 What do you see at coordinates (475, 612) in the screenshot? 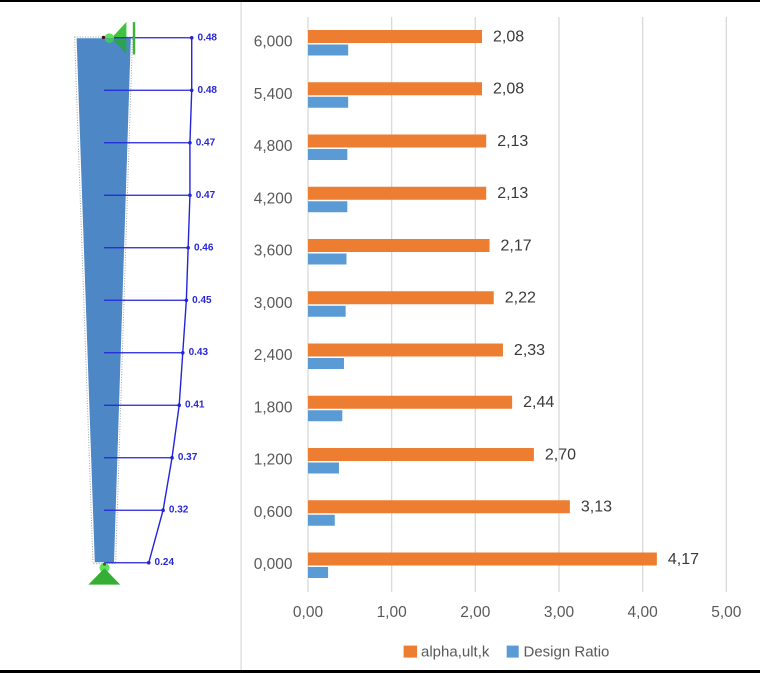
I see `svg-text: 2,00` at bounding box center [475, 612].